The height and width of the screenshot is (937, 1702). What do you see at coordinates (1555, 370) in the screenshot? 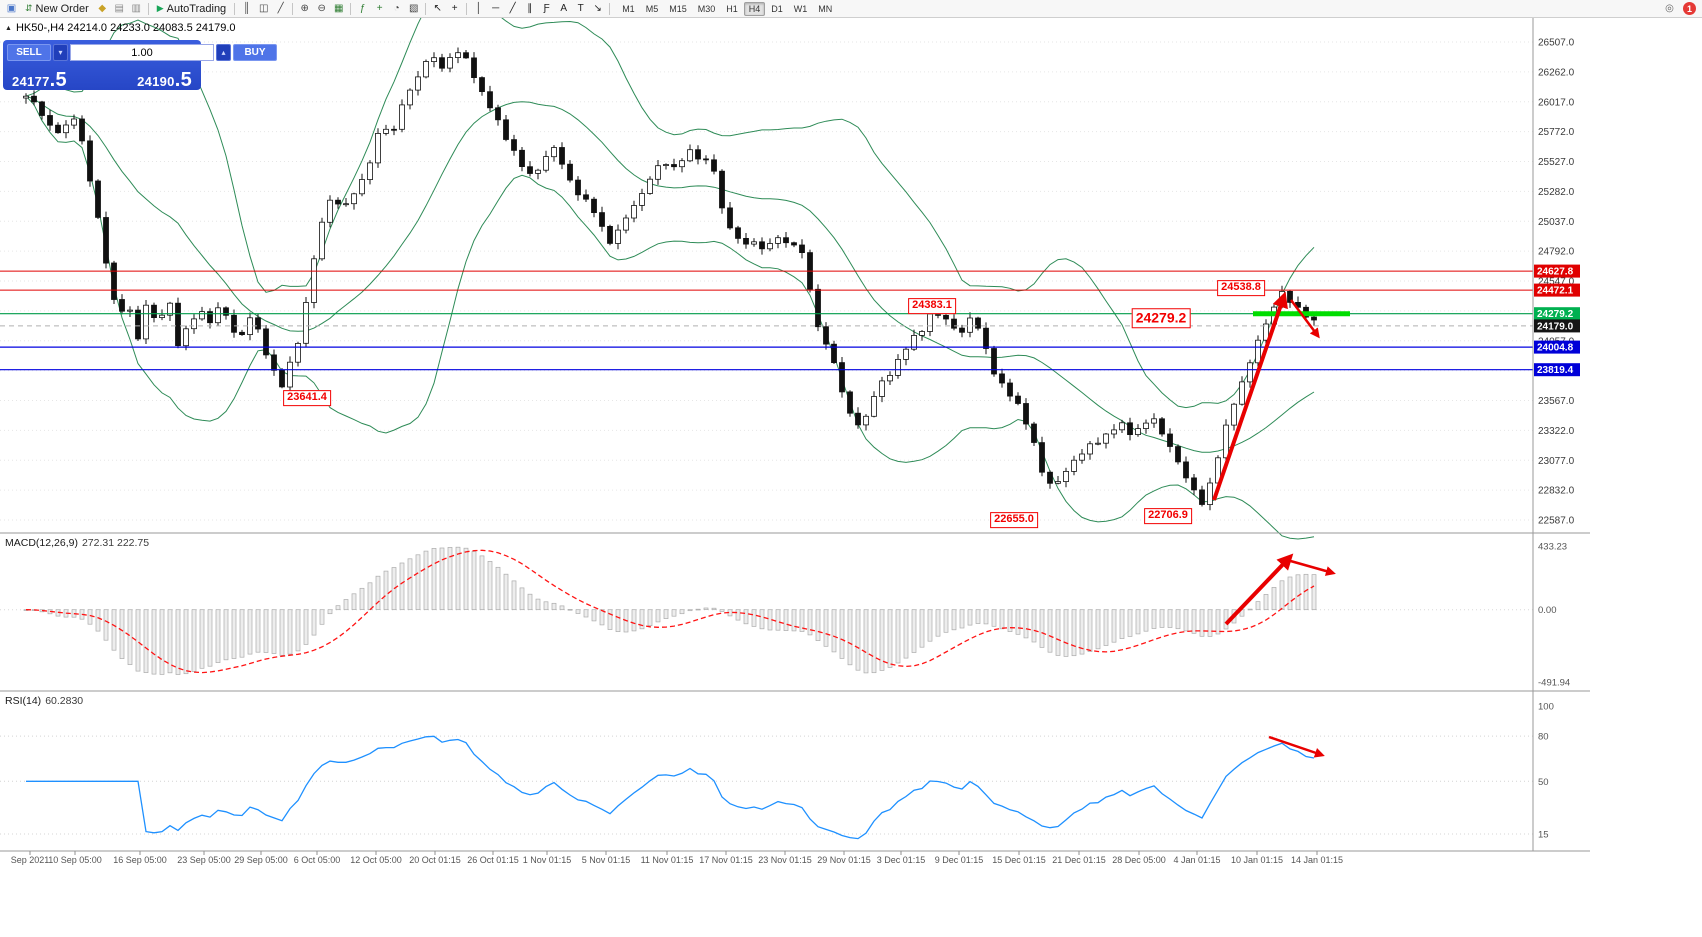
I see `svg-text: 23819.4` at bounding box center [1555, 370].